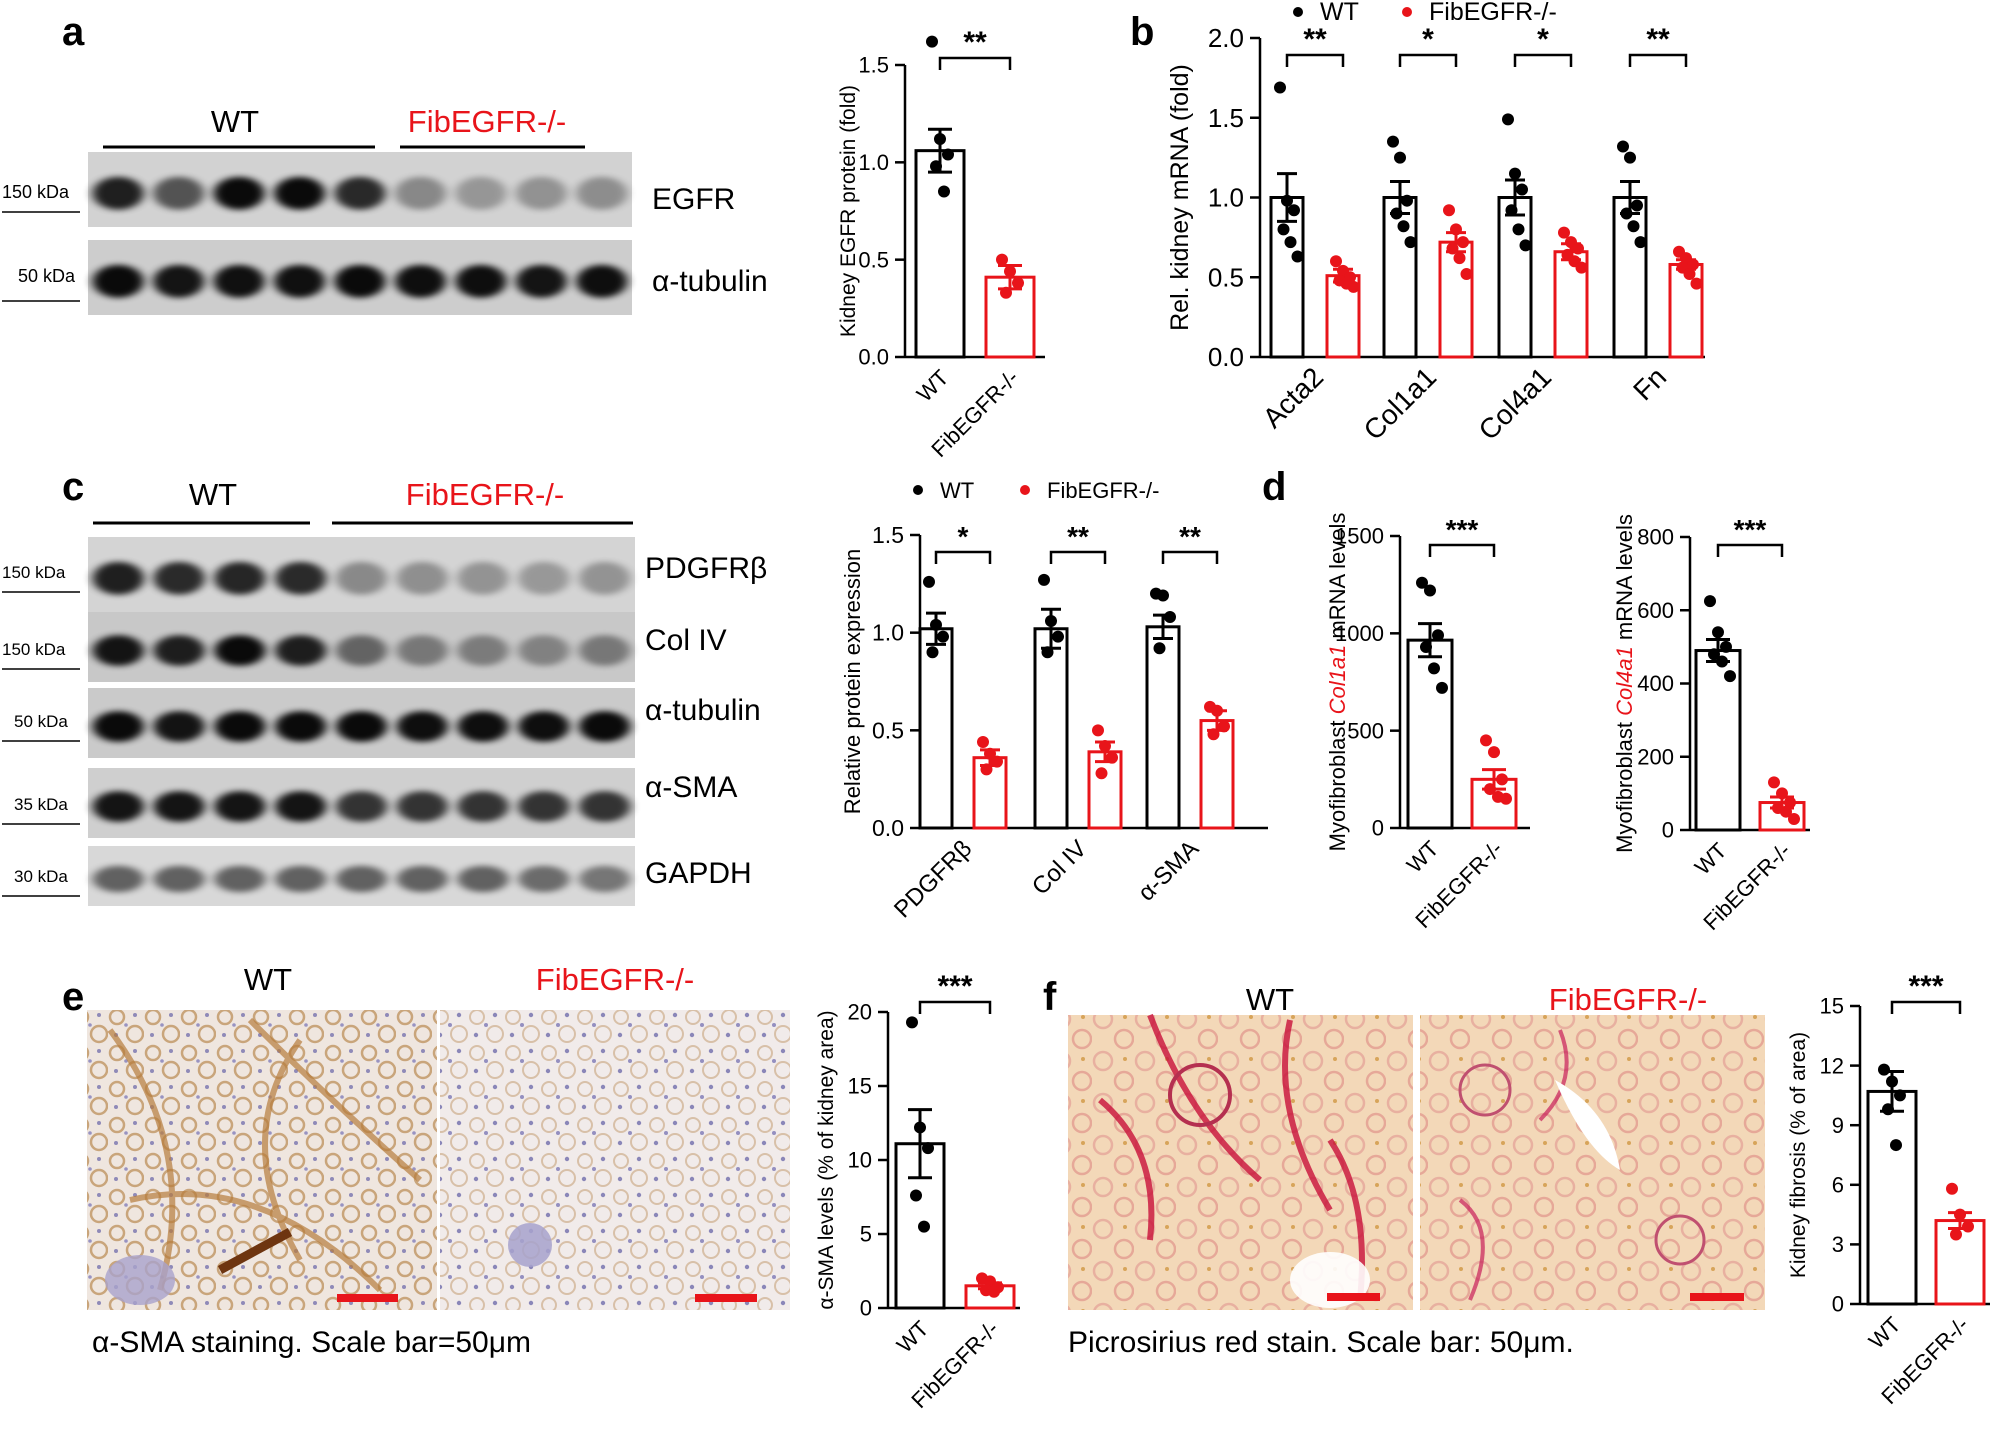 The width and height of the screenshot is (2000, 1433). Describe the element at coordinates (888, 633) in the screenshot. I see `y-tick-label: 1.0` at that location.